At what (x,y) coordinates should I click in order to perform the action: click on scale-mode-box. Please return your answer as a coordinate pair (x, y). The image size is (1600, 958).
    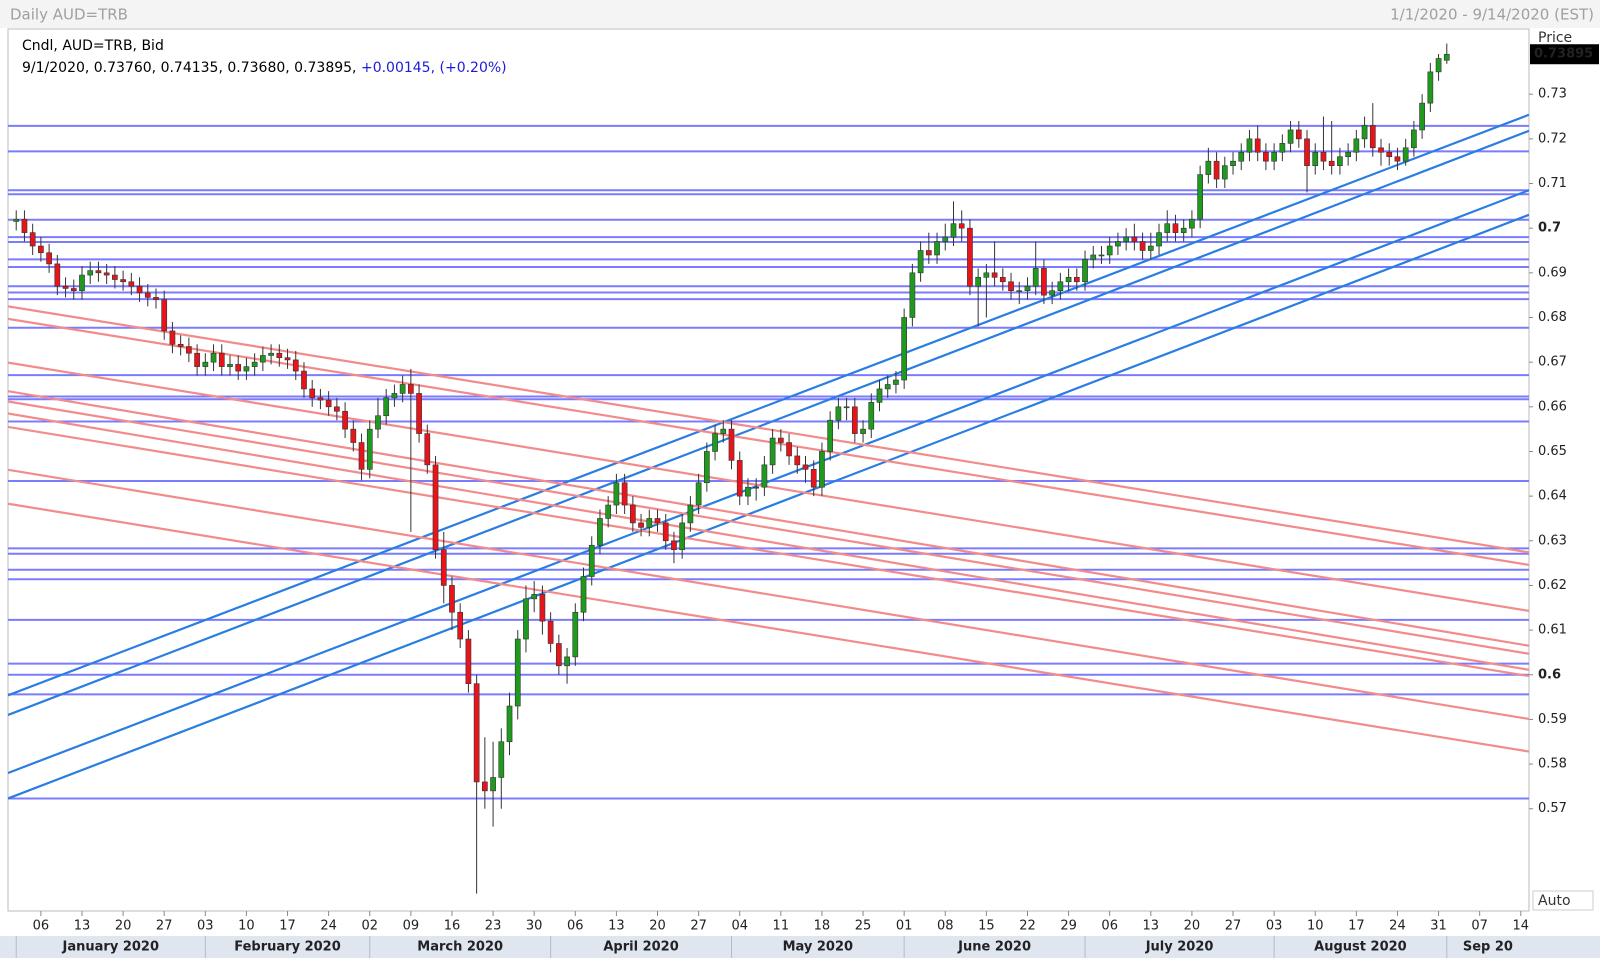
    Looking at the image, I should click on (1563, 900).